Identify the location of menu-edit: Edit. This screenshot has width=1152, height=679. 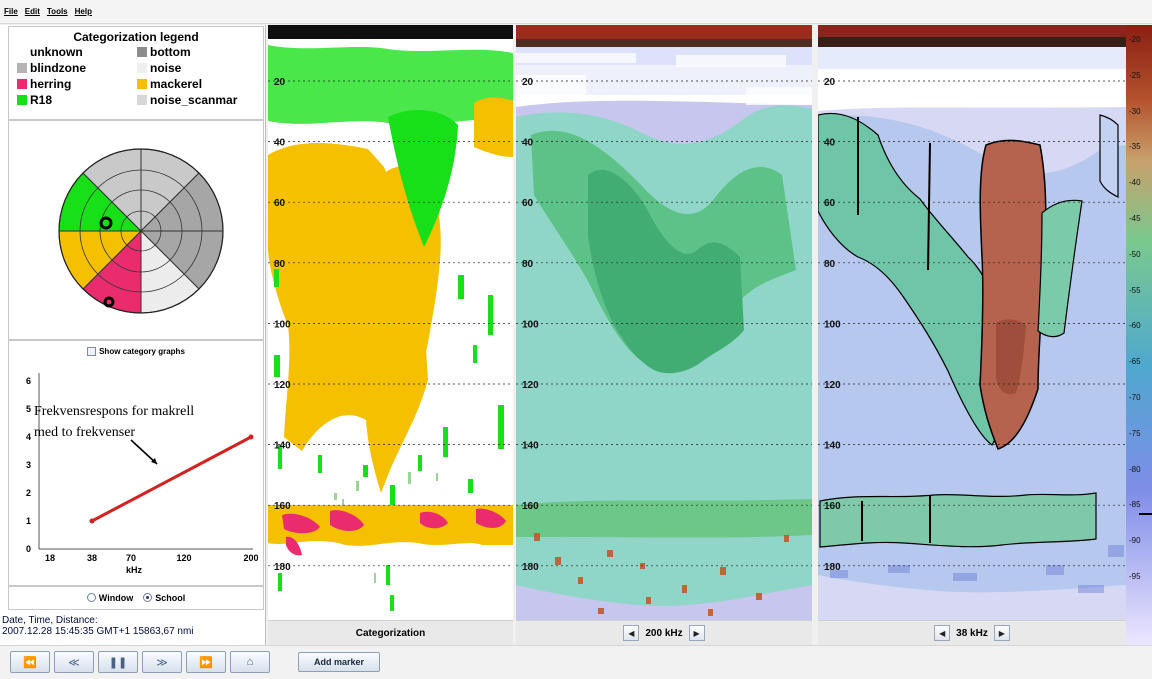
(32, 11).